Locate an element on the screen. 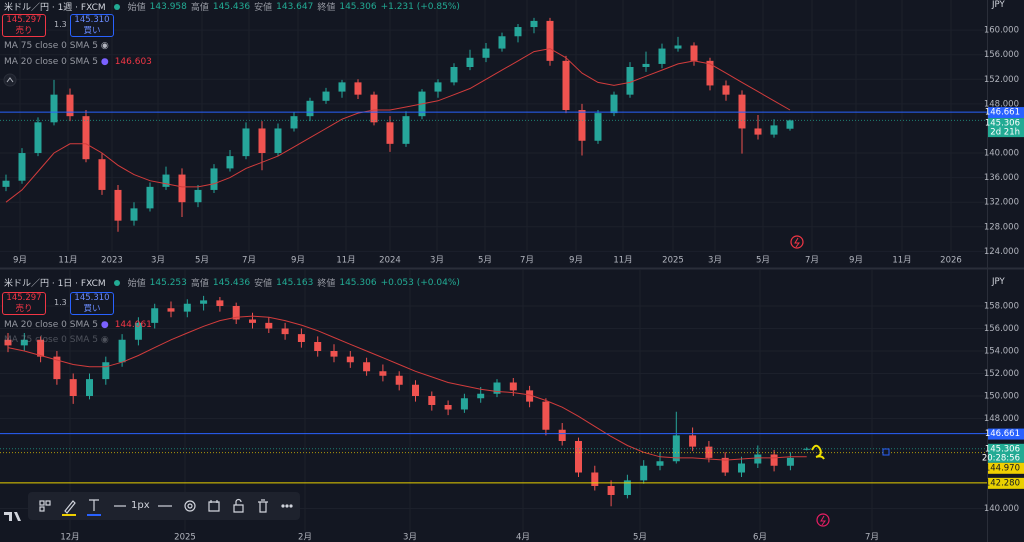  price-tag-label: 142.280 is located at coordinates (1002, 483).